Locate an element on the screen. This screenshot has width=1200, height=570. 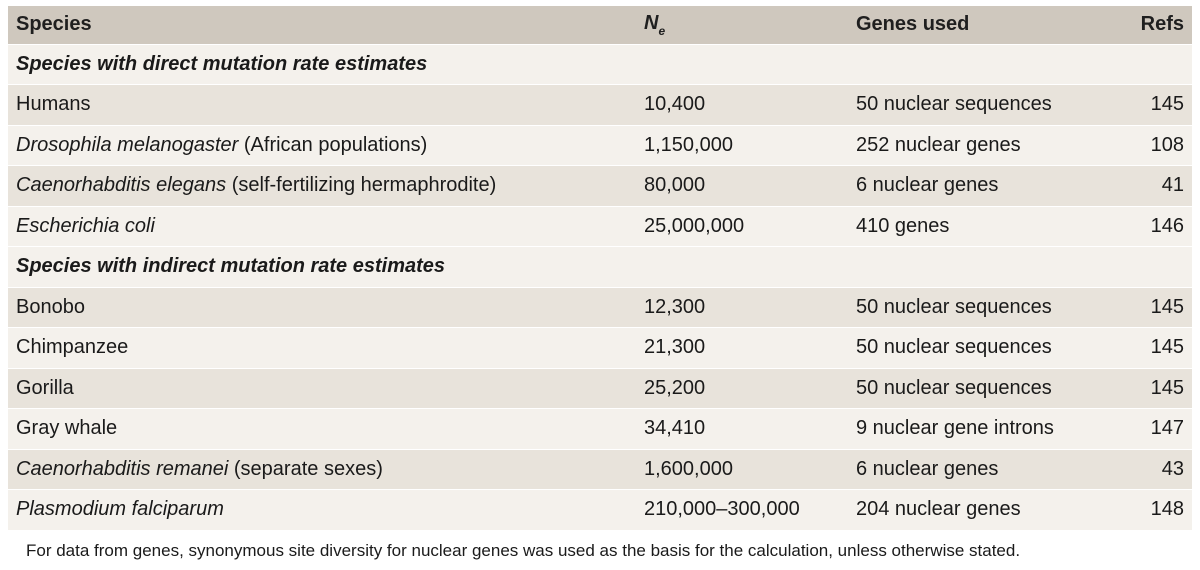
refs-cell: 43 is located at coordinates (1151, 469).